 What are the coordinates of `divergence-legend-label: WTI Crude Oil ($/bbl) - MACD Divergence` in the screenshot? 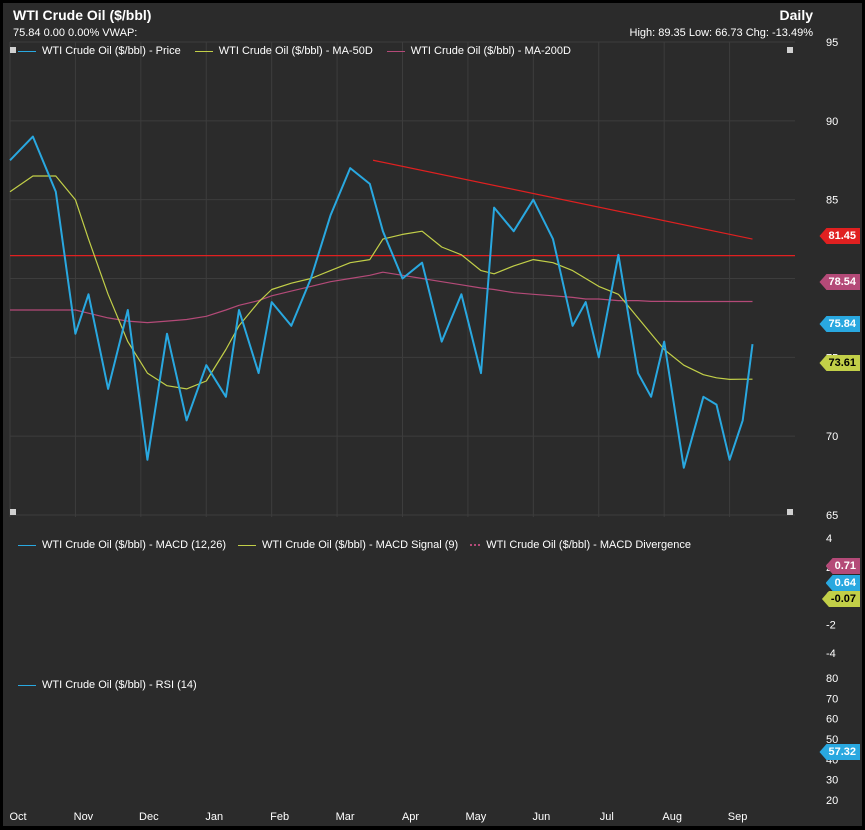 It's located at (588, 545).